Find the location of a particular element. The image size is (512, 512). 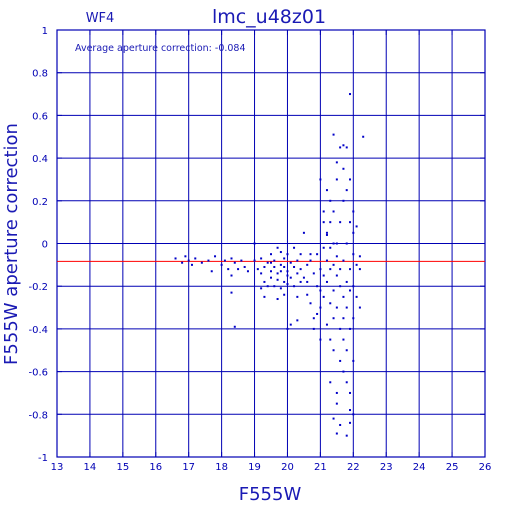

x-tick-label-13: 26 is located at coordinates (485, 467).